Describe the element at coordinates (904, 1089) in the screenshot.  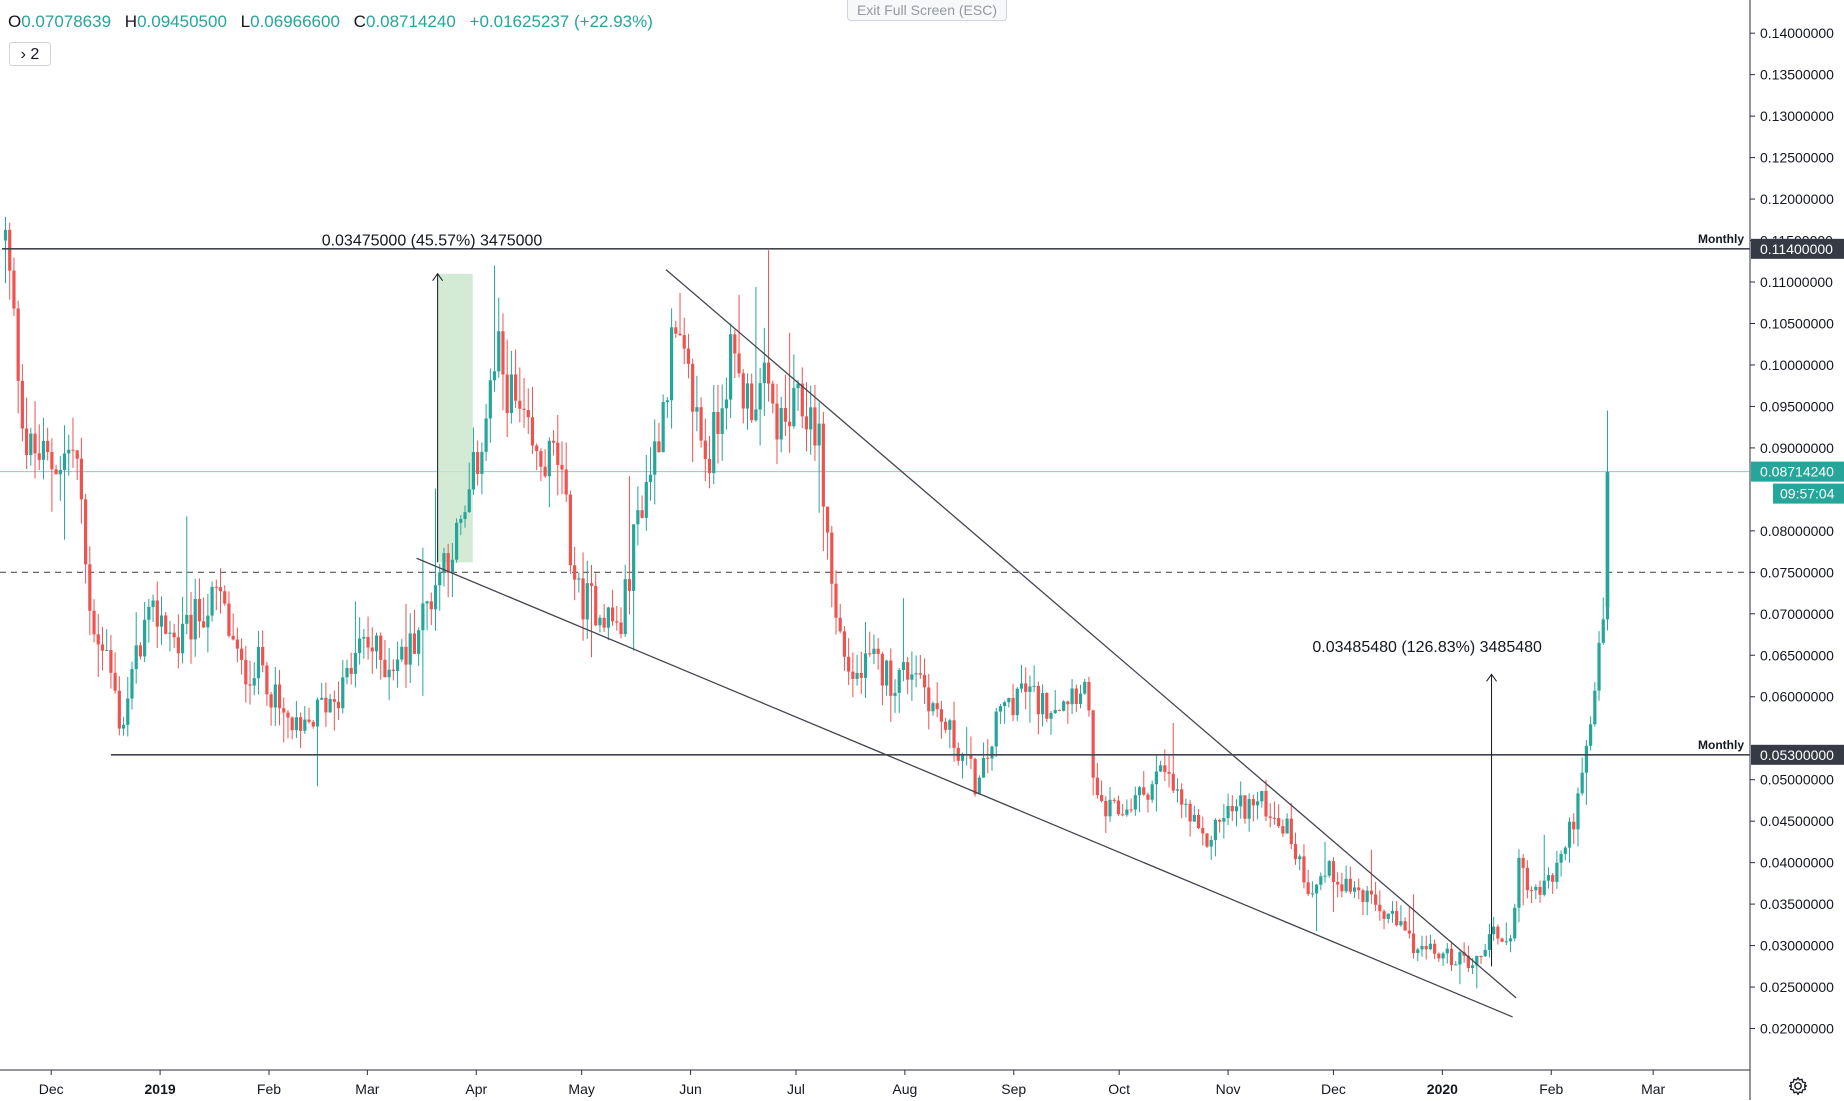
I see `time-tick-label: Aug` at that location.